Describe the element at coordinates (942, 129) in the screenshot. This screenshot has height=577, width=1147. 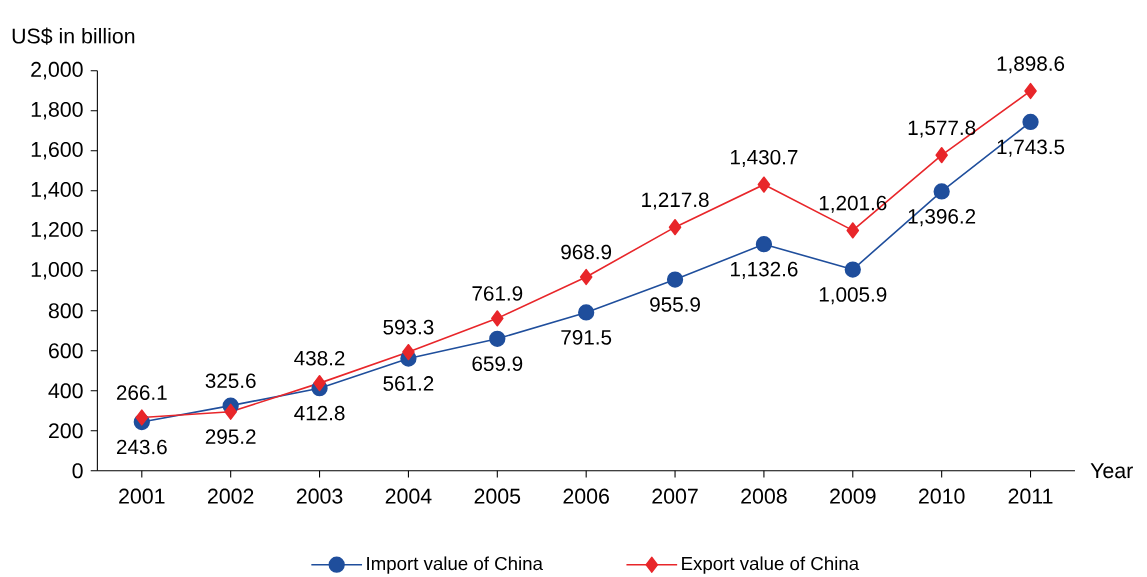
I see `data-label: 1,577.8` at that location.